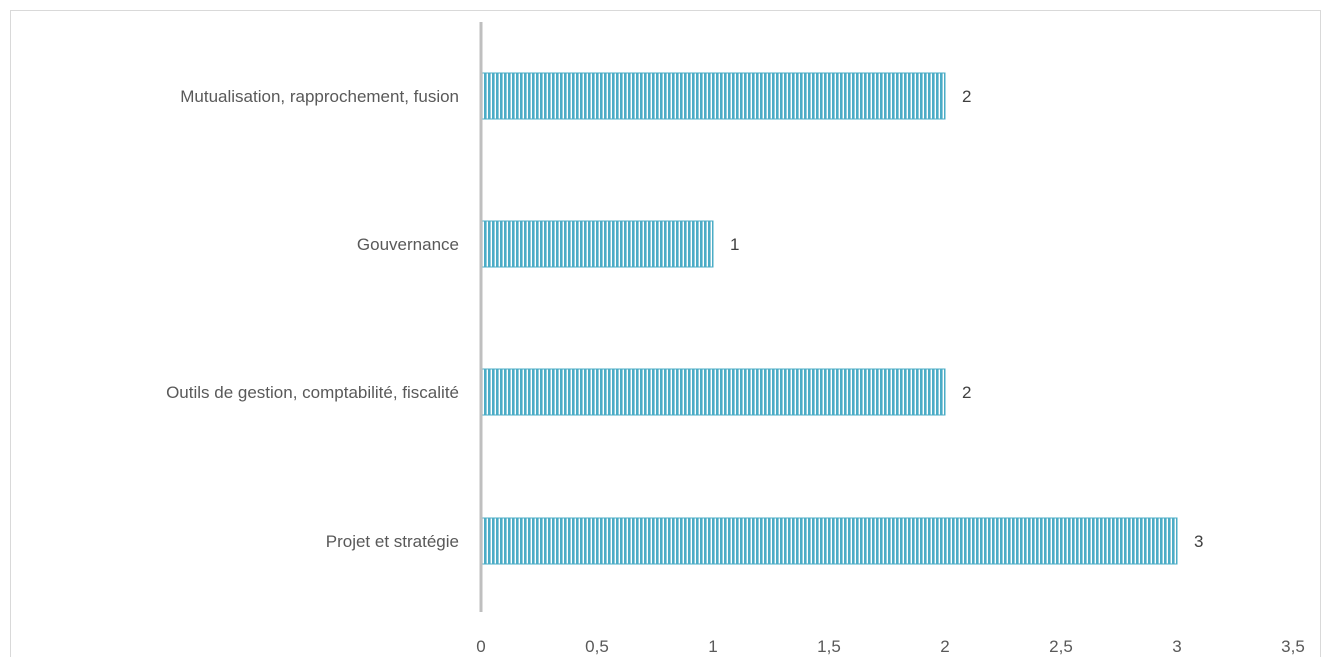 The height and width of the screenshot is (658, 1322). What do you see at coordinates (319, 96) in the screenshot?
I see `category-label-0: Mutualisation, rapprochement, fusion` at bounding box center [319, 96].